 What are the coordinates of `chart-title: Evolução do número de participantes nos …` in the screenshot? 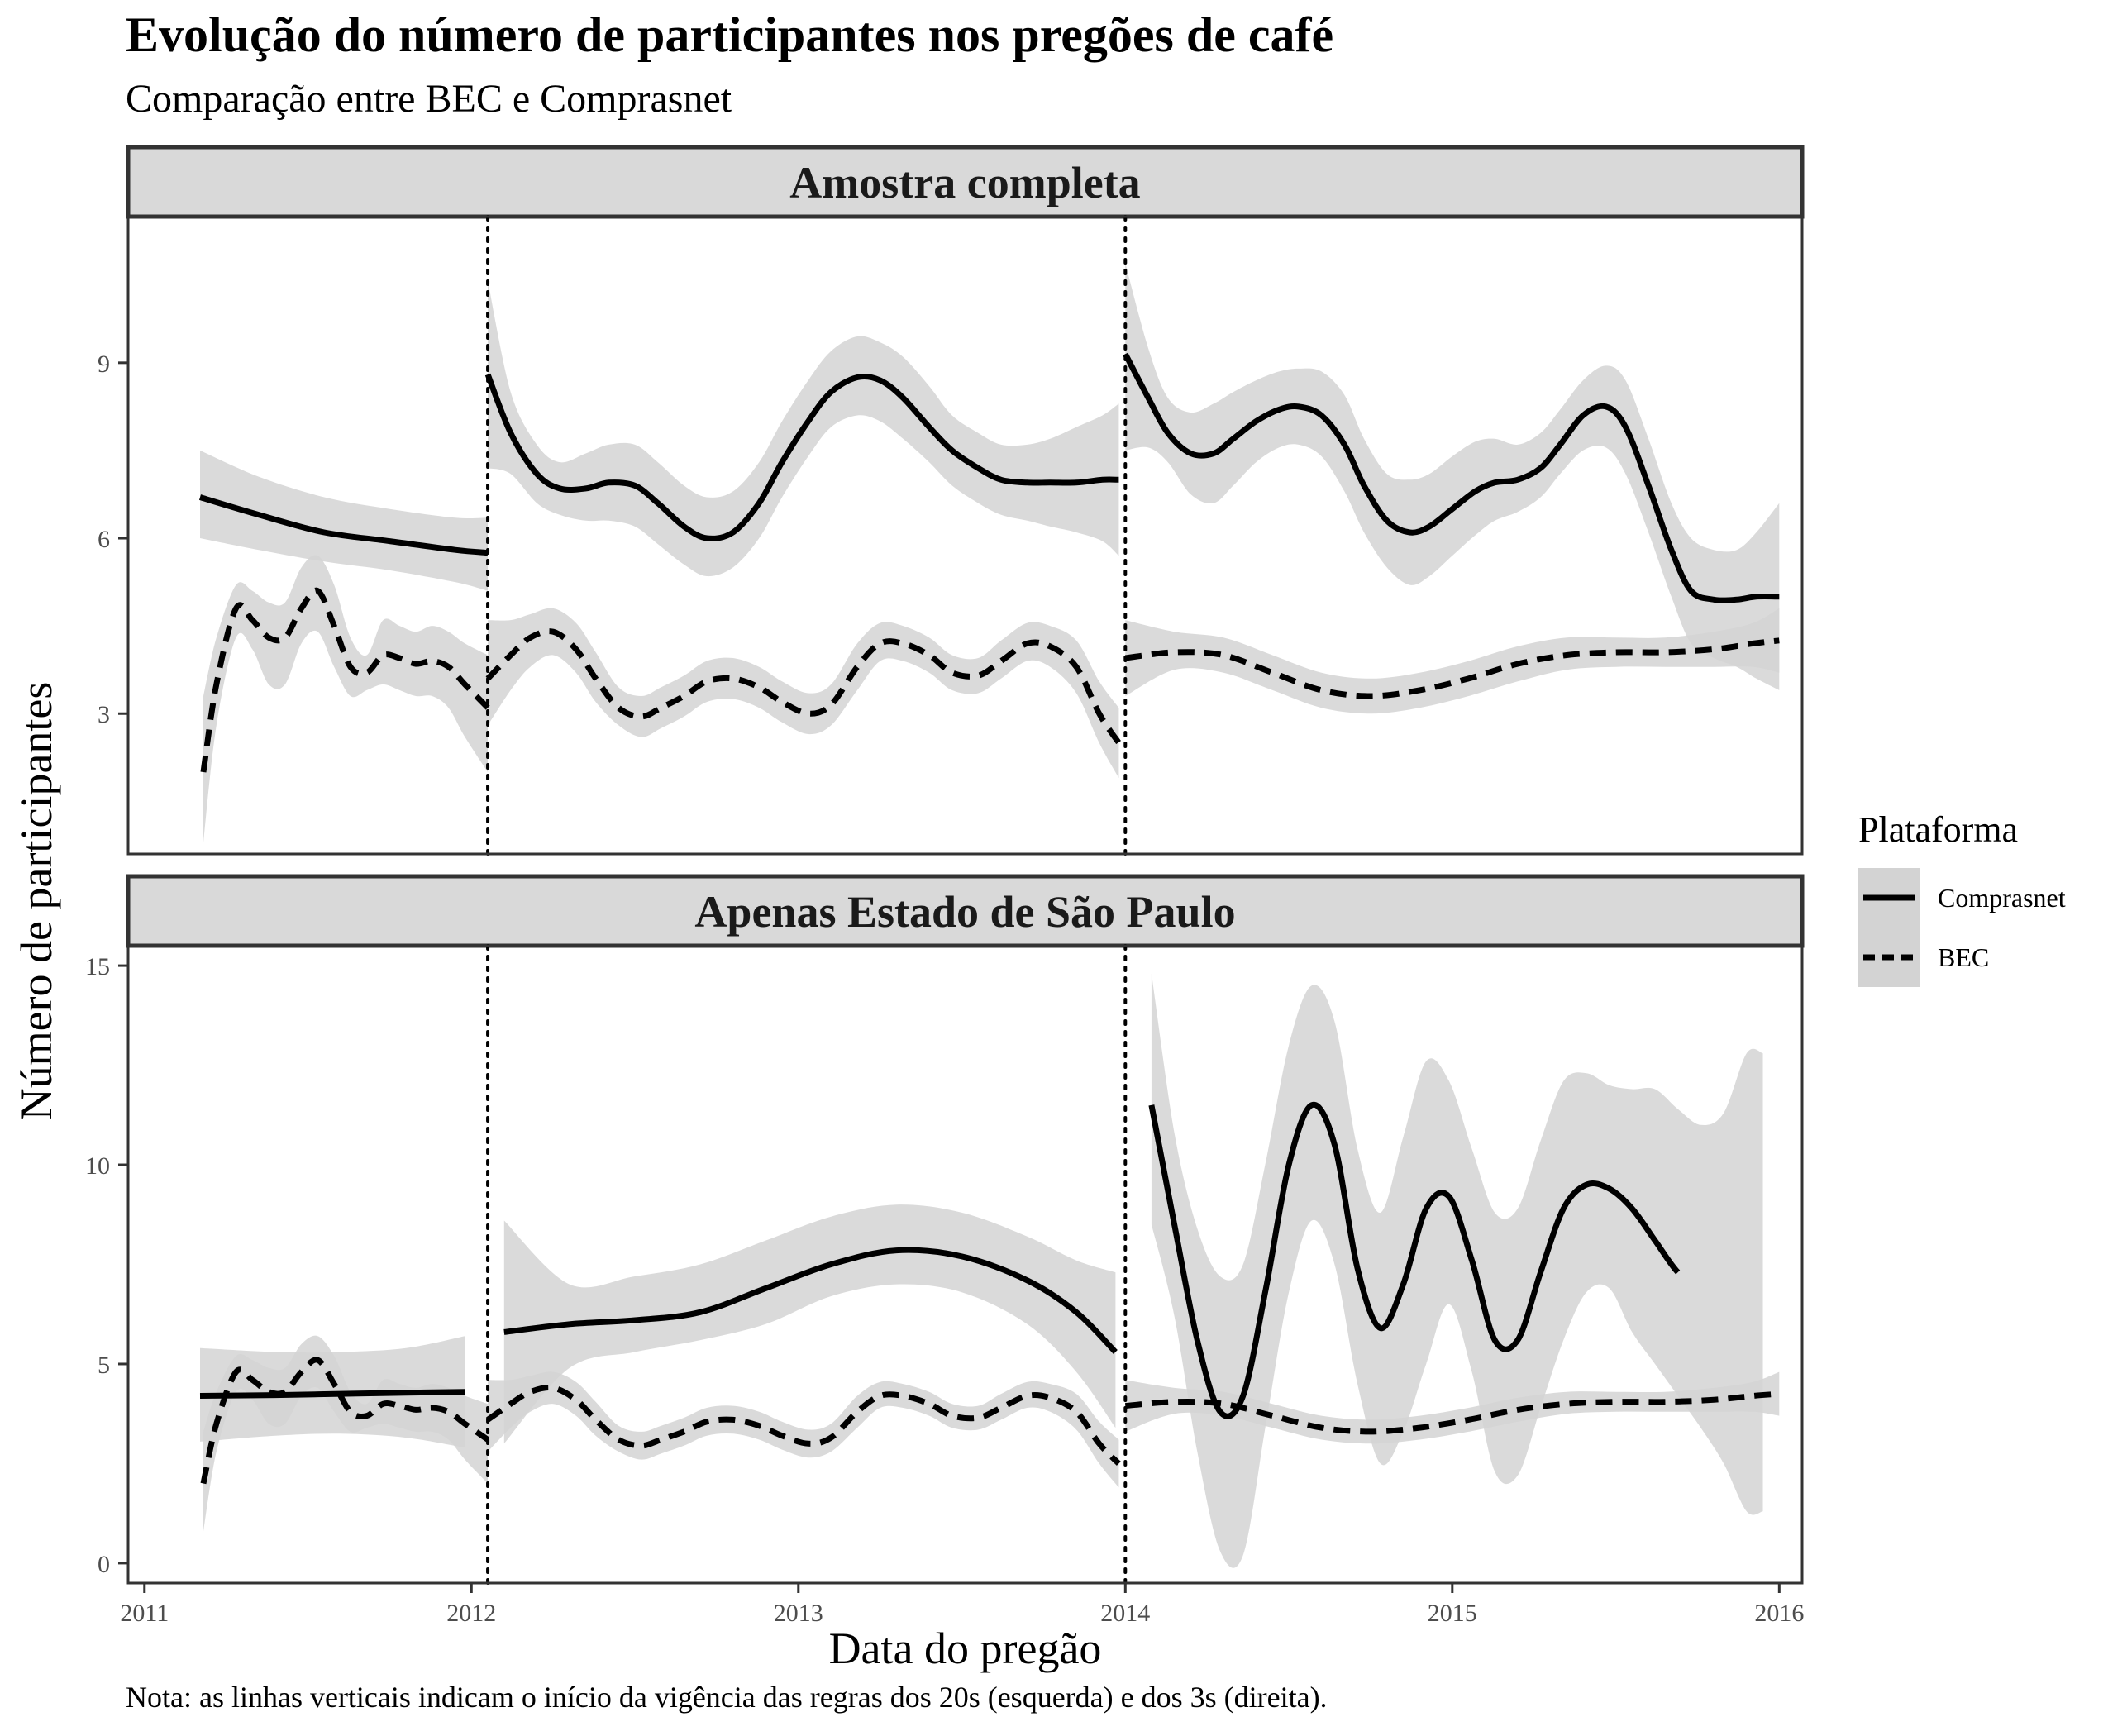 It's located at (730, 34).